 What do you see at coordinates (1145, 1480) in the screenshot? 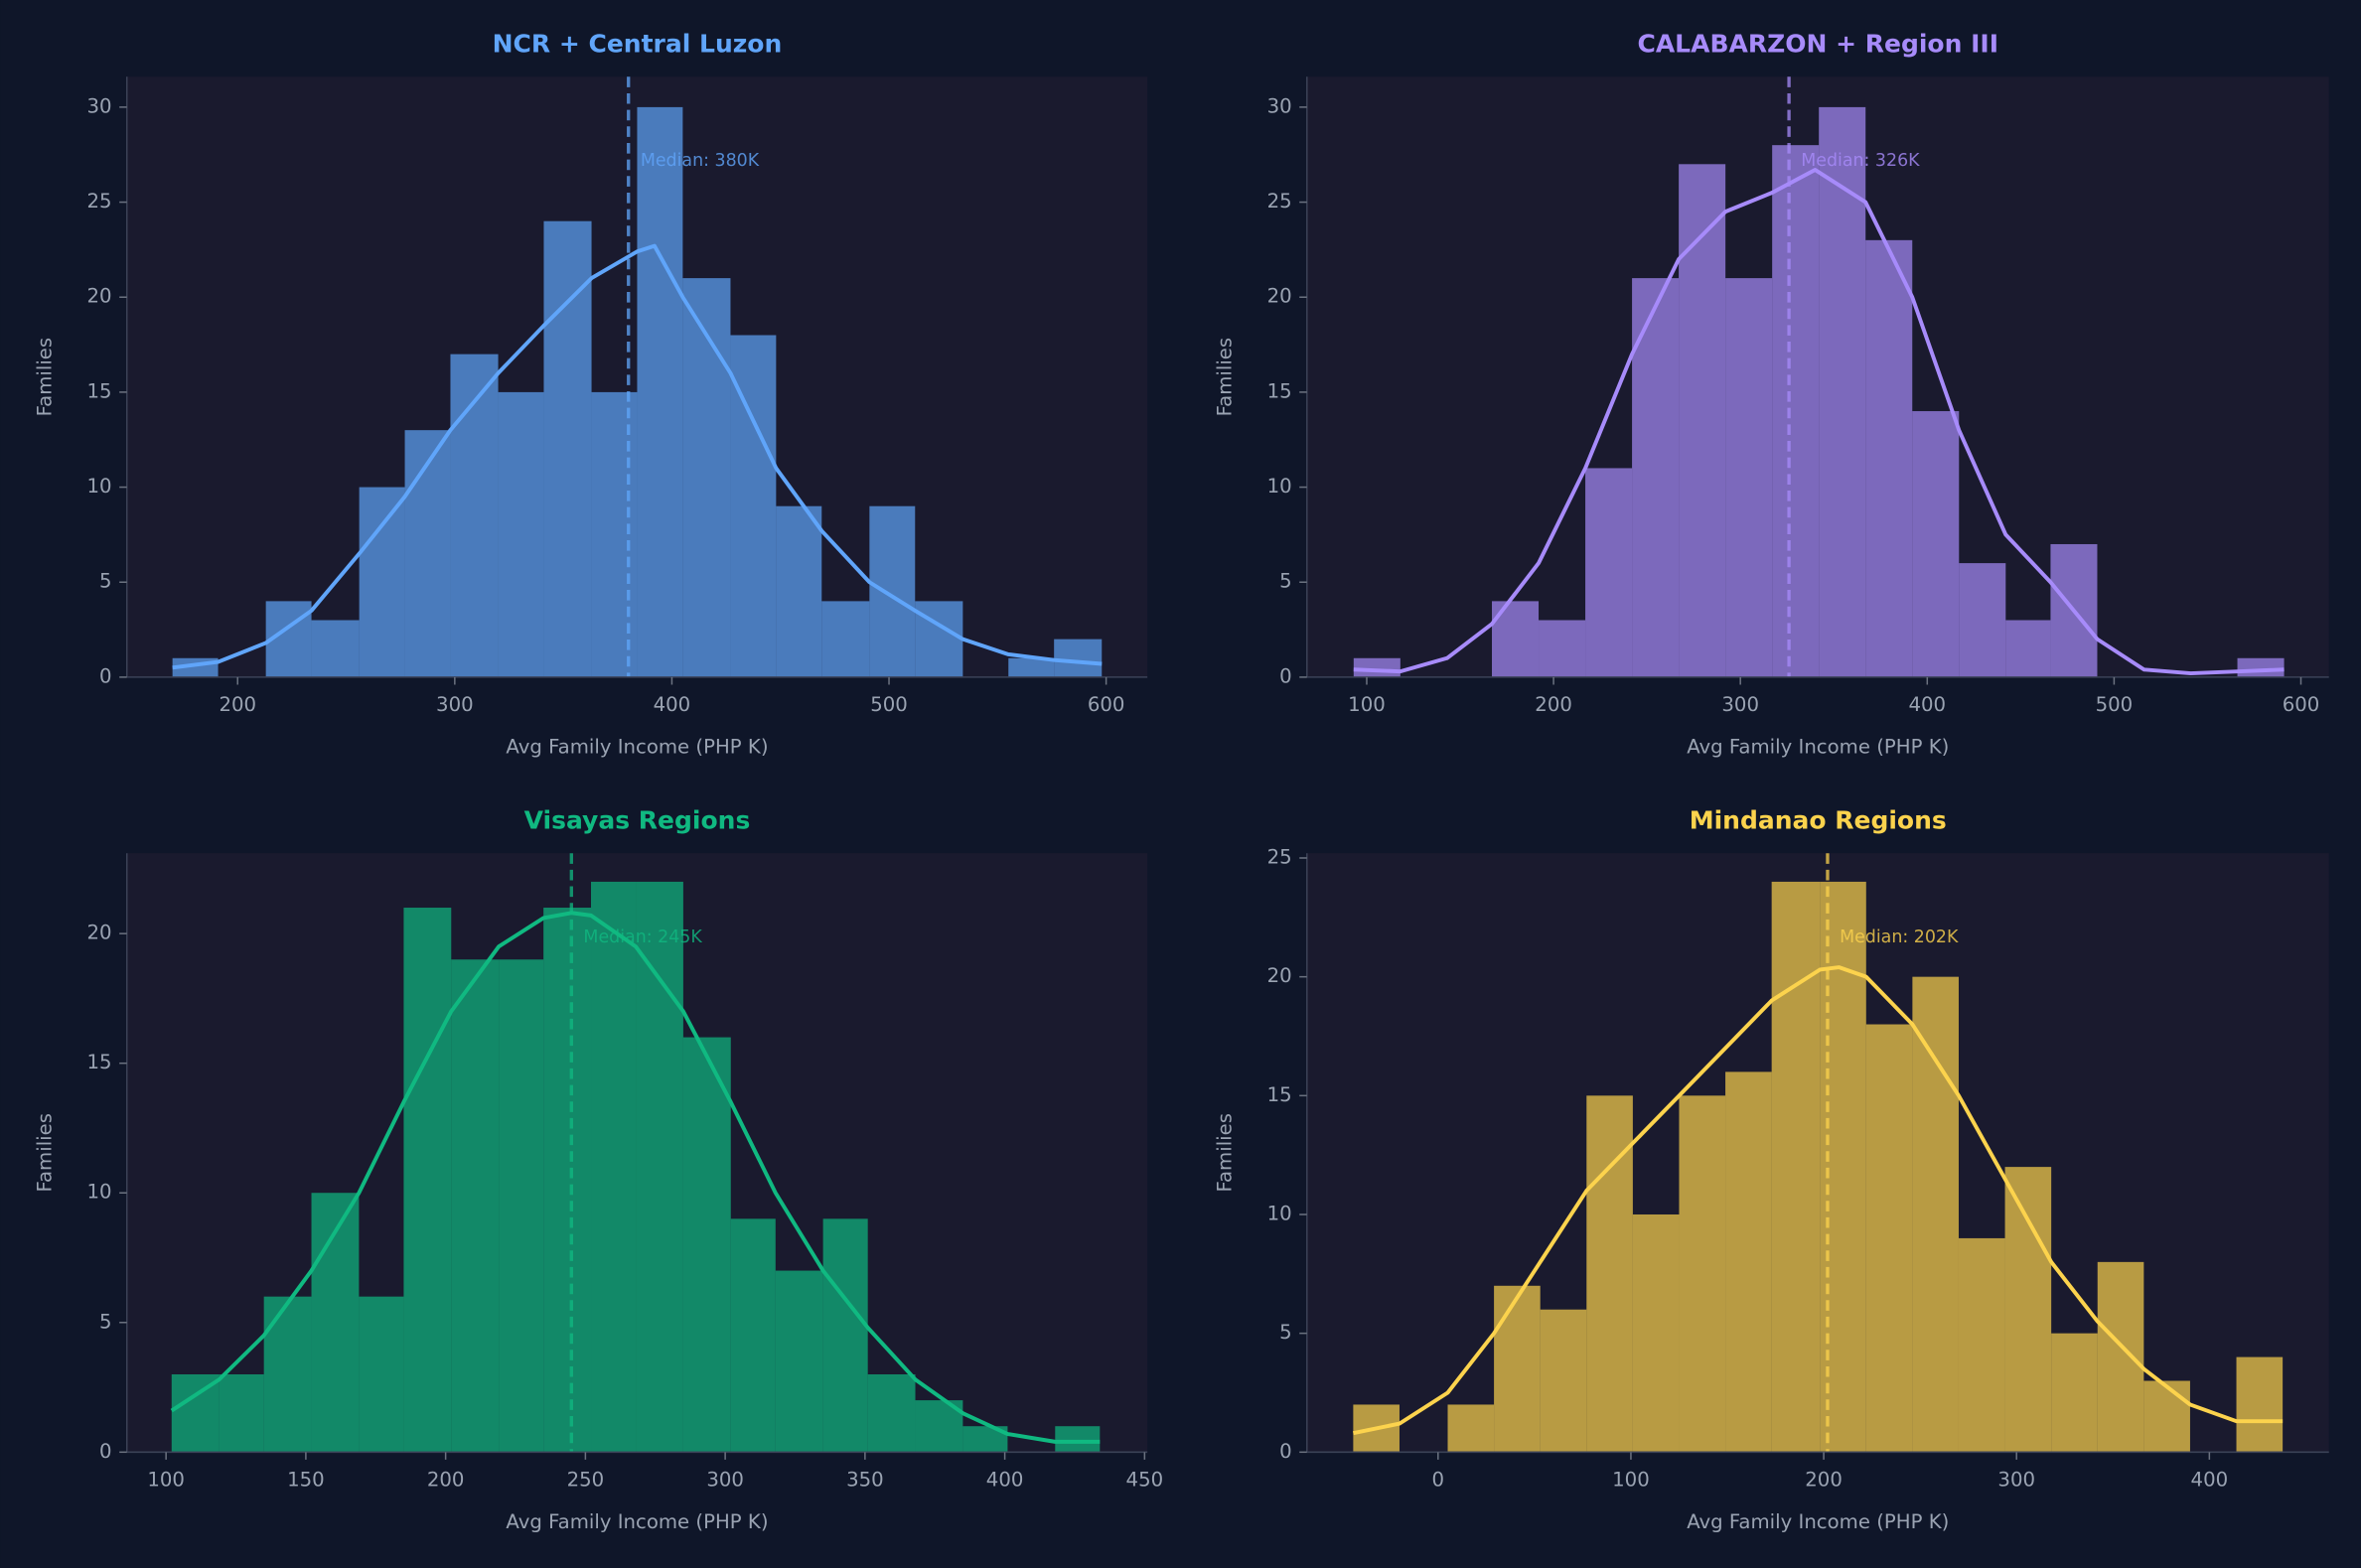
I see `x-tick-label: 450` at bounding box center [1145, 1480].